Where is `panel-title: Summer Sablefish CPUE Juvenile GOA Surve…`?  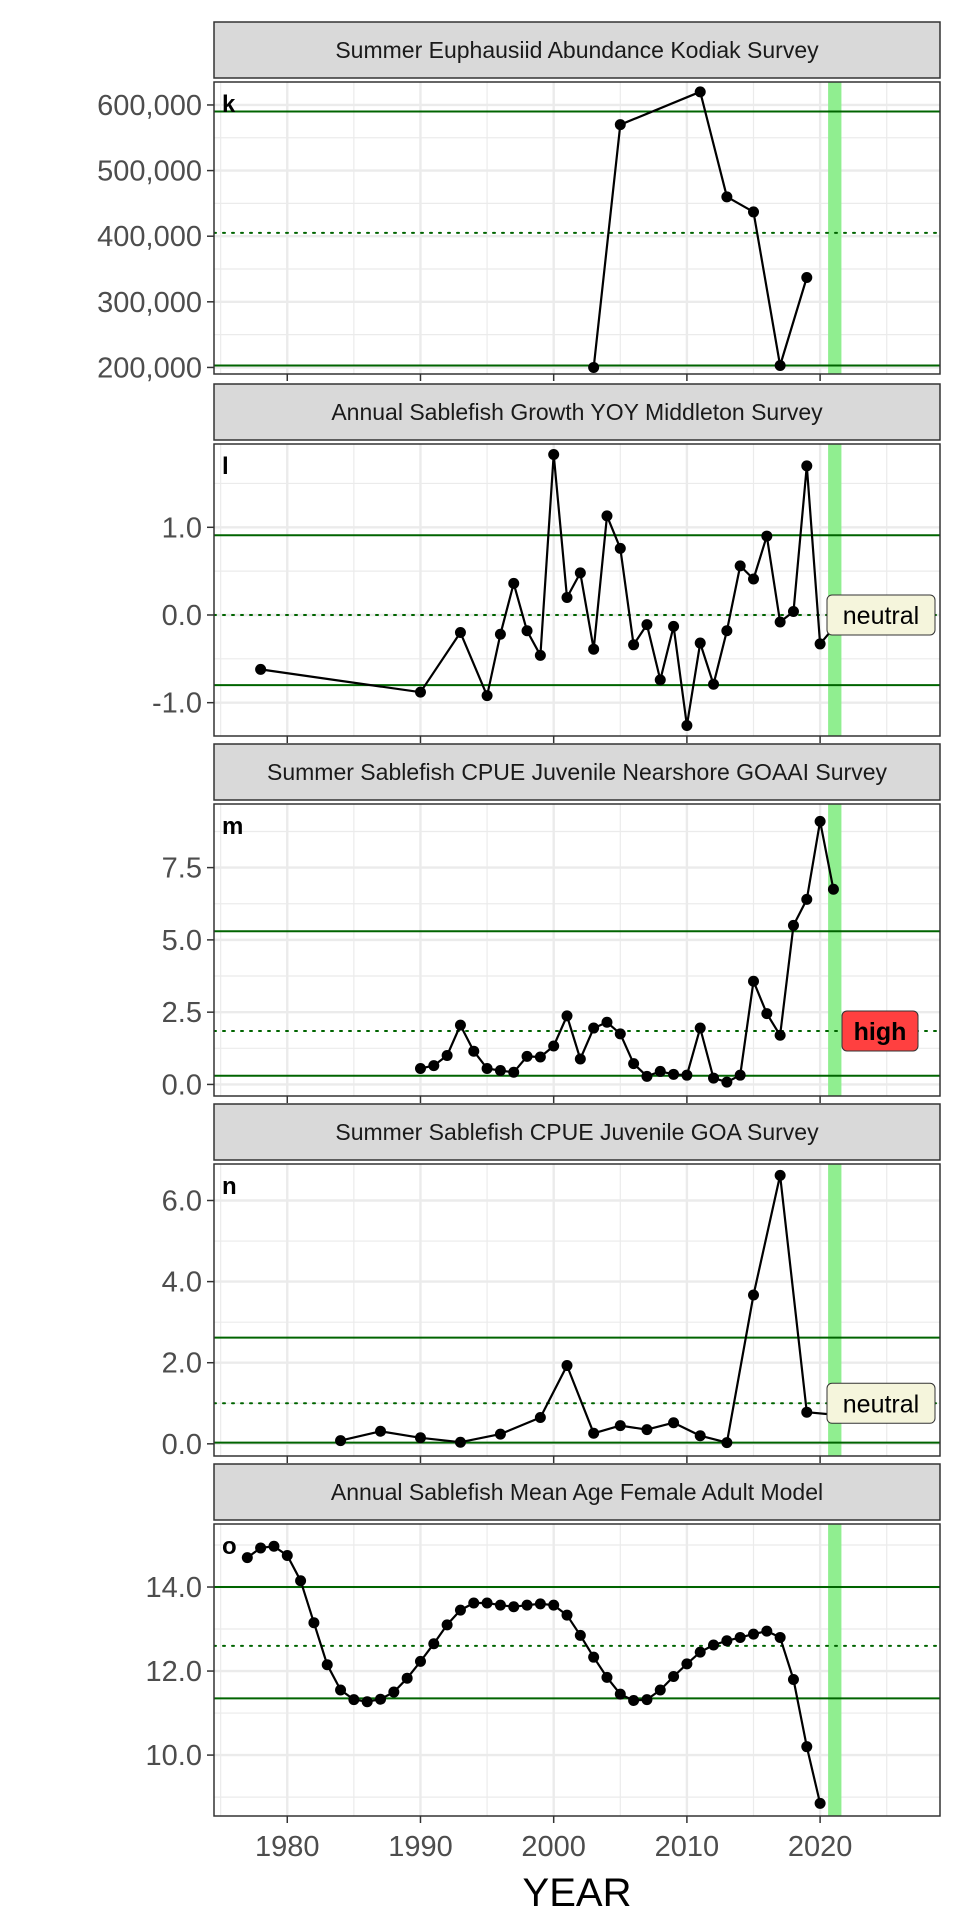 panel-title: Summer Sablefish CPUE Juvenile GOA Surve… is located at coordinates (577, 1132).